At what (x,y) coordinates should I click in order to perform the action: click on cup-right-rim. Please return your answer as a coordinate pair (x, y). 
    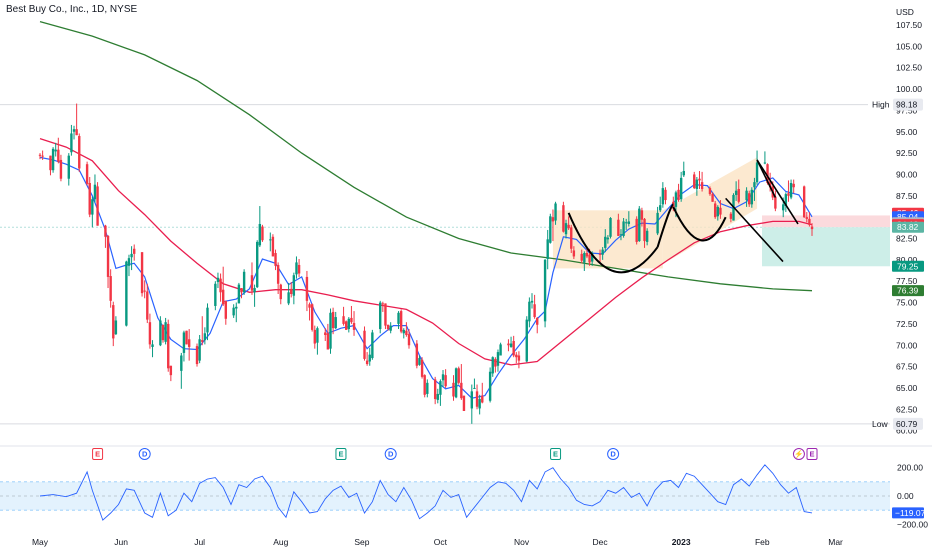
    Looking at the image, I should click on (665, 225).